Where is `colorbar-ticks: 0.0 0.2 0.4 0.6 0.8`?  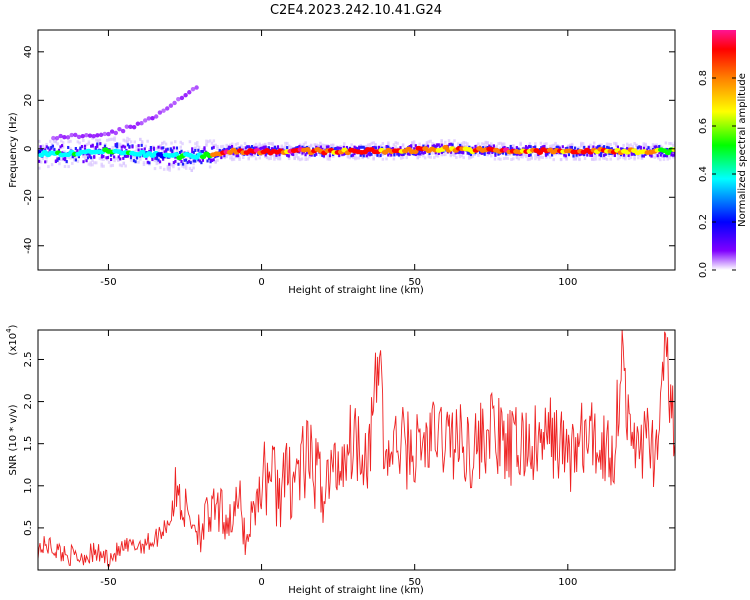
colorbar-ticks: 0.0 0.2 0.4 0.6 0.8 is located at coordinates (717, 174).